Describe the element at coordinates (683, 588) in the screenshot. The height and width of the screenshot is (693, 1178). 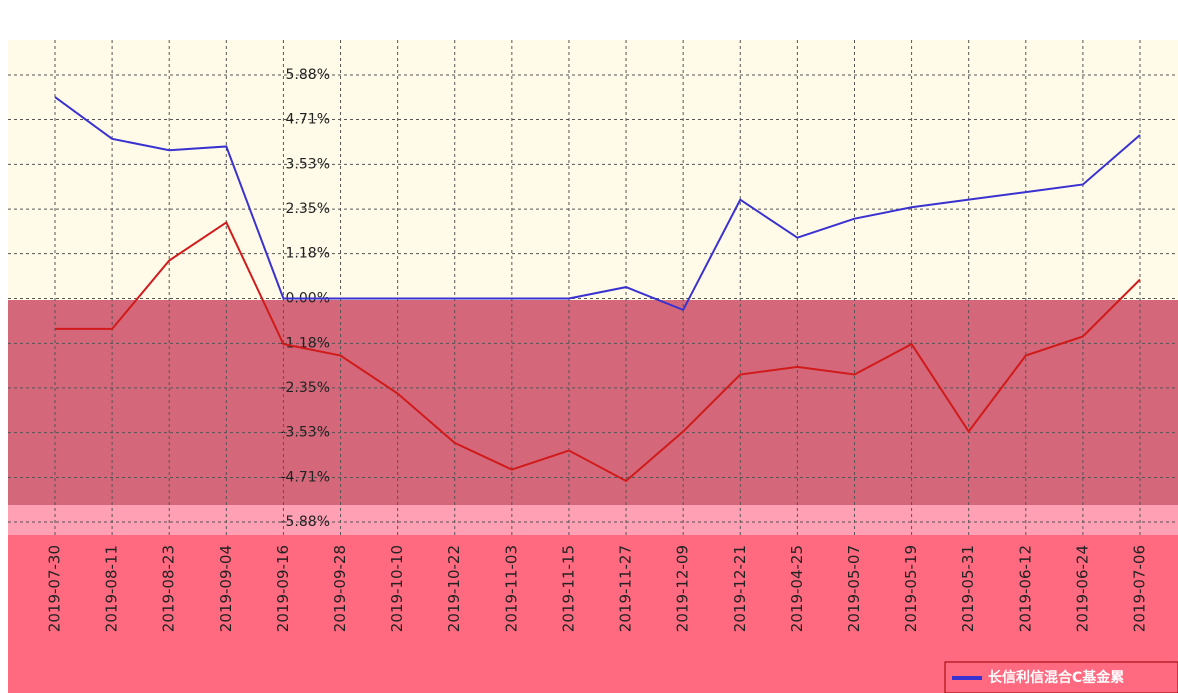
I see `x-tick-label: 2019-12-09` at that location.